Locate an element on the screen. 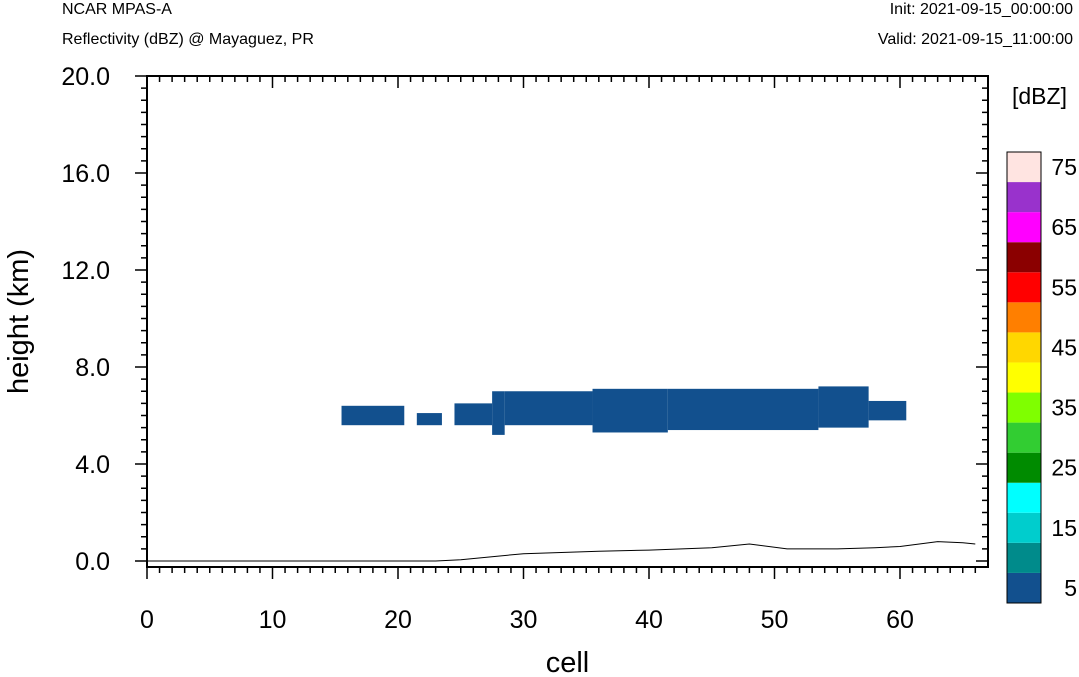 This screenshot has width=1079, height=677. x-tick-label: 50 is located at coordinates (775, 620).